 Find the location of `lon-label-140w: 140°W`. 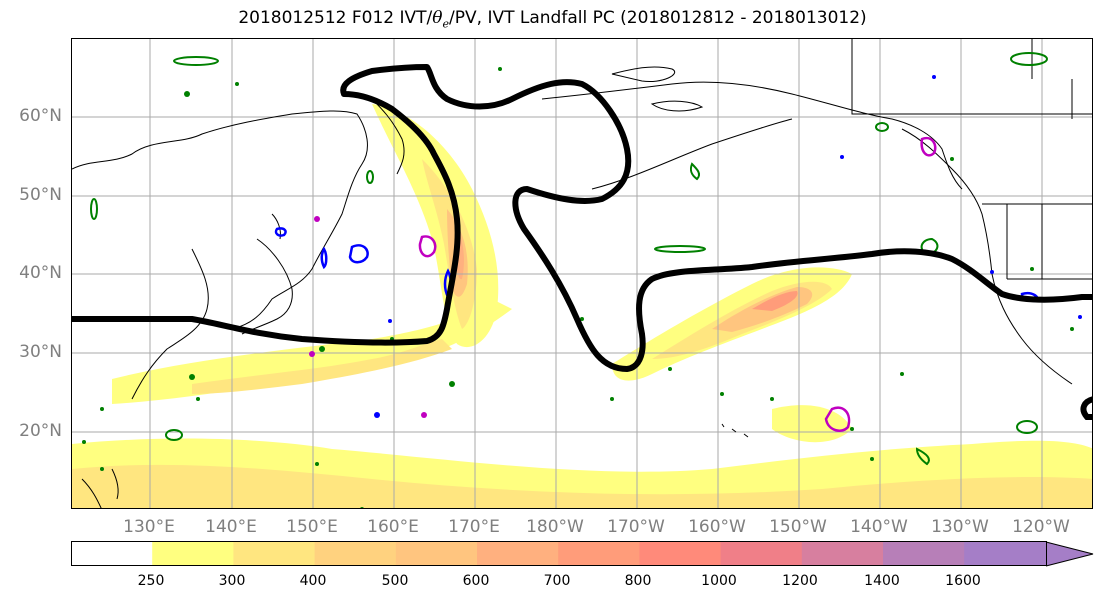

lon-label-140w: 140°W is located at coordinates (879, 527).